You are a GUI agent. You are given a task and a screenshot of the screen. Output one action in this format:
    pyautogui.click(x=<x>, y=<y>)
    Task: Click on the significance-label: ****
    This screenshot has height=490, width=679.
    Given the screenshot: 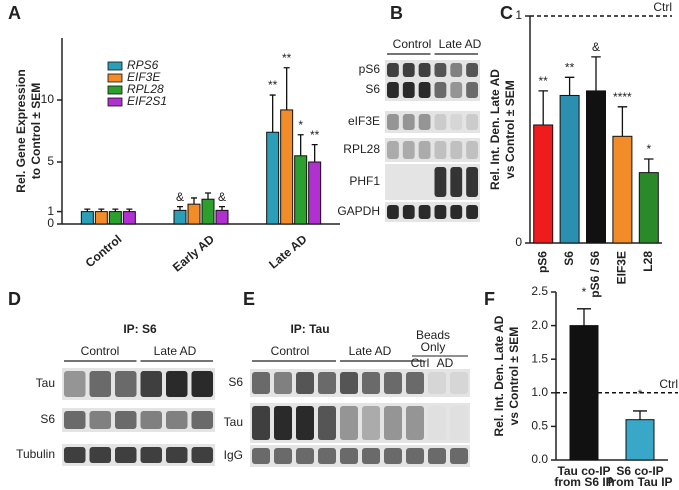 What is the action you would take?
    pyautogui.click(x=622, y=97)
    